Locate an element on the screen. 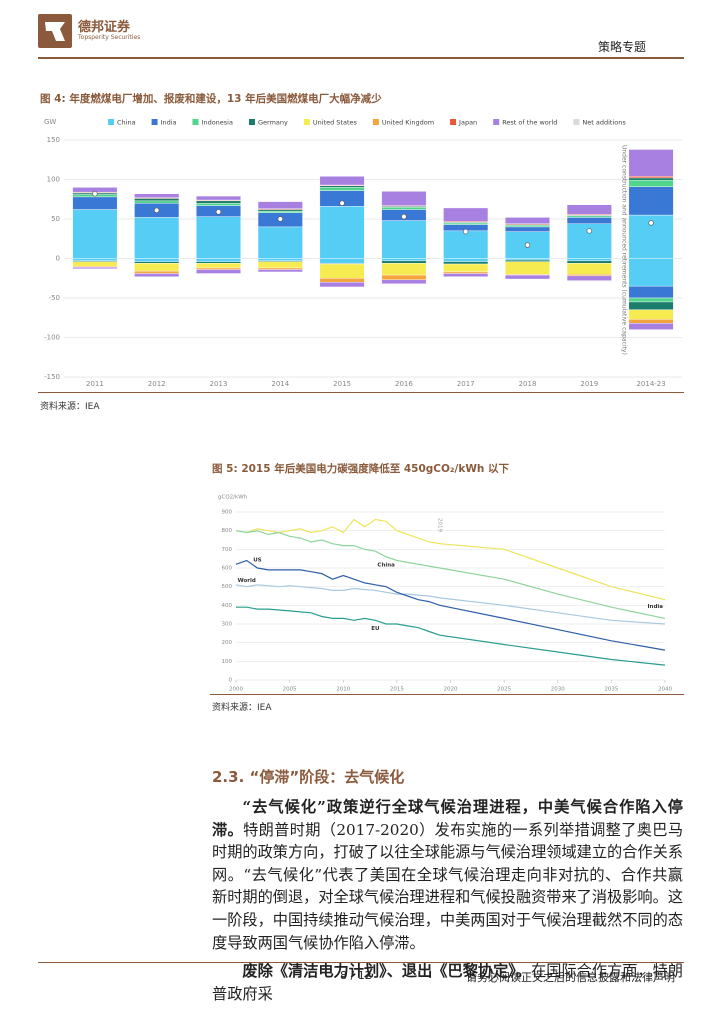 This screenshot has width=724, height=1024. legend-label: China is located at coordinates (126, 123).